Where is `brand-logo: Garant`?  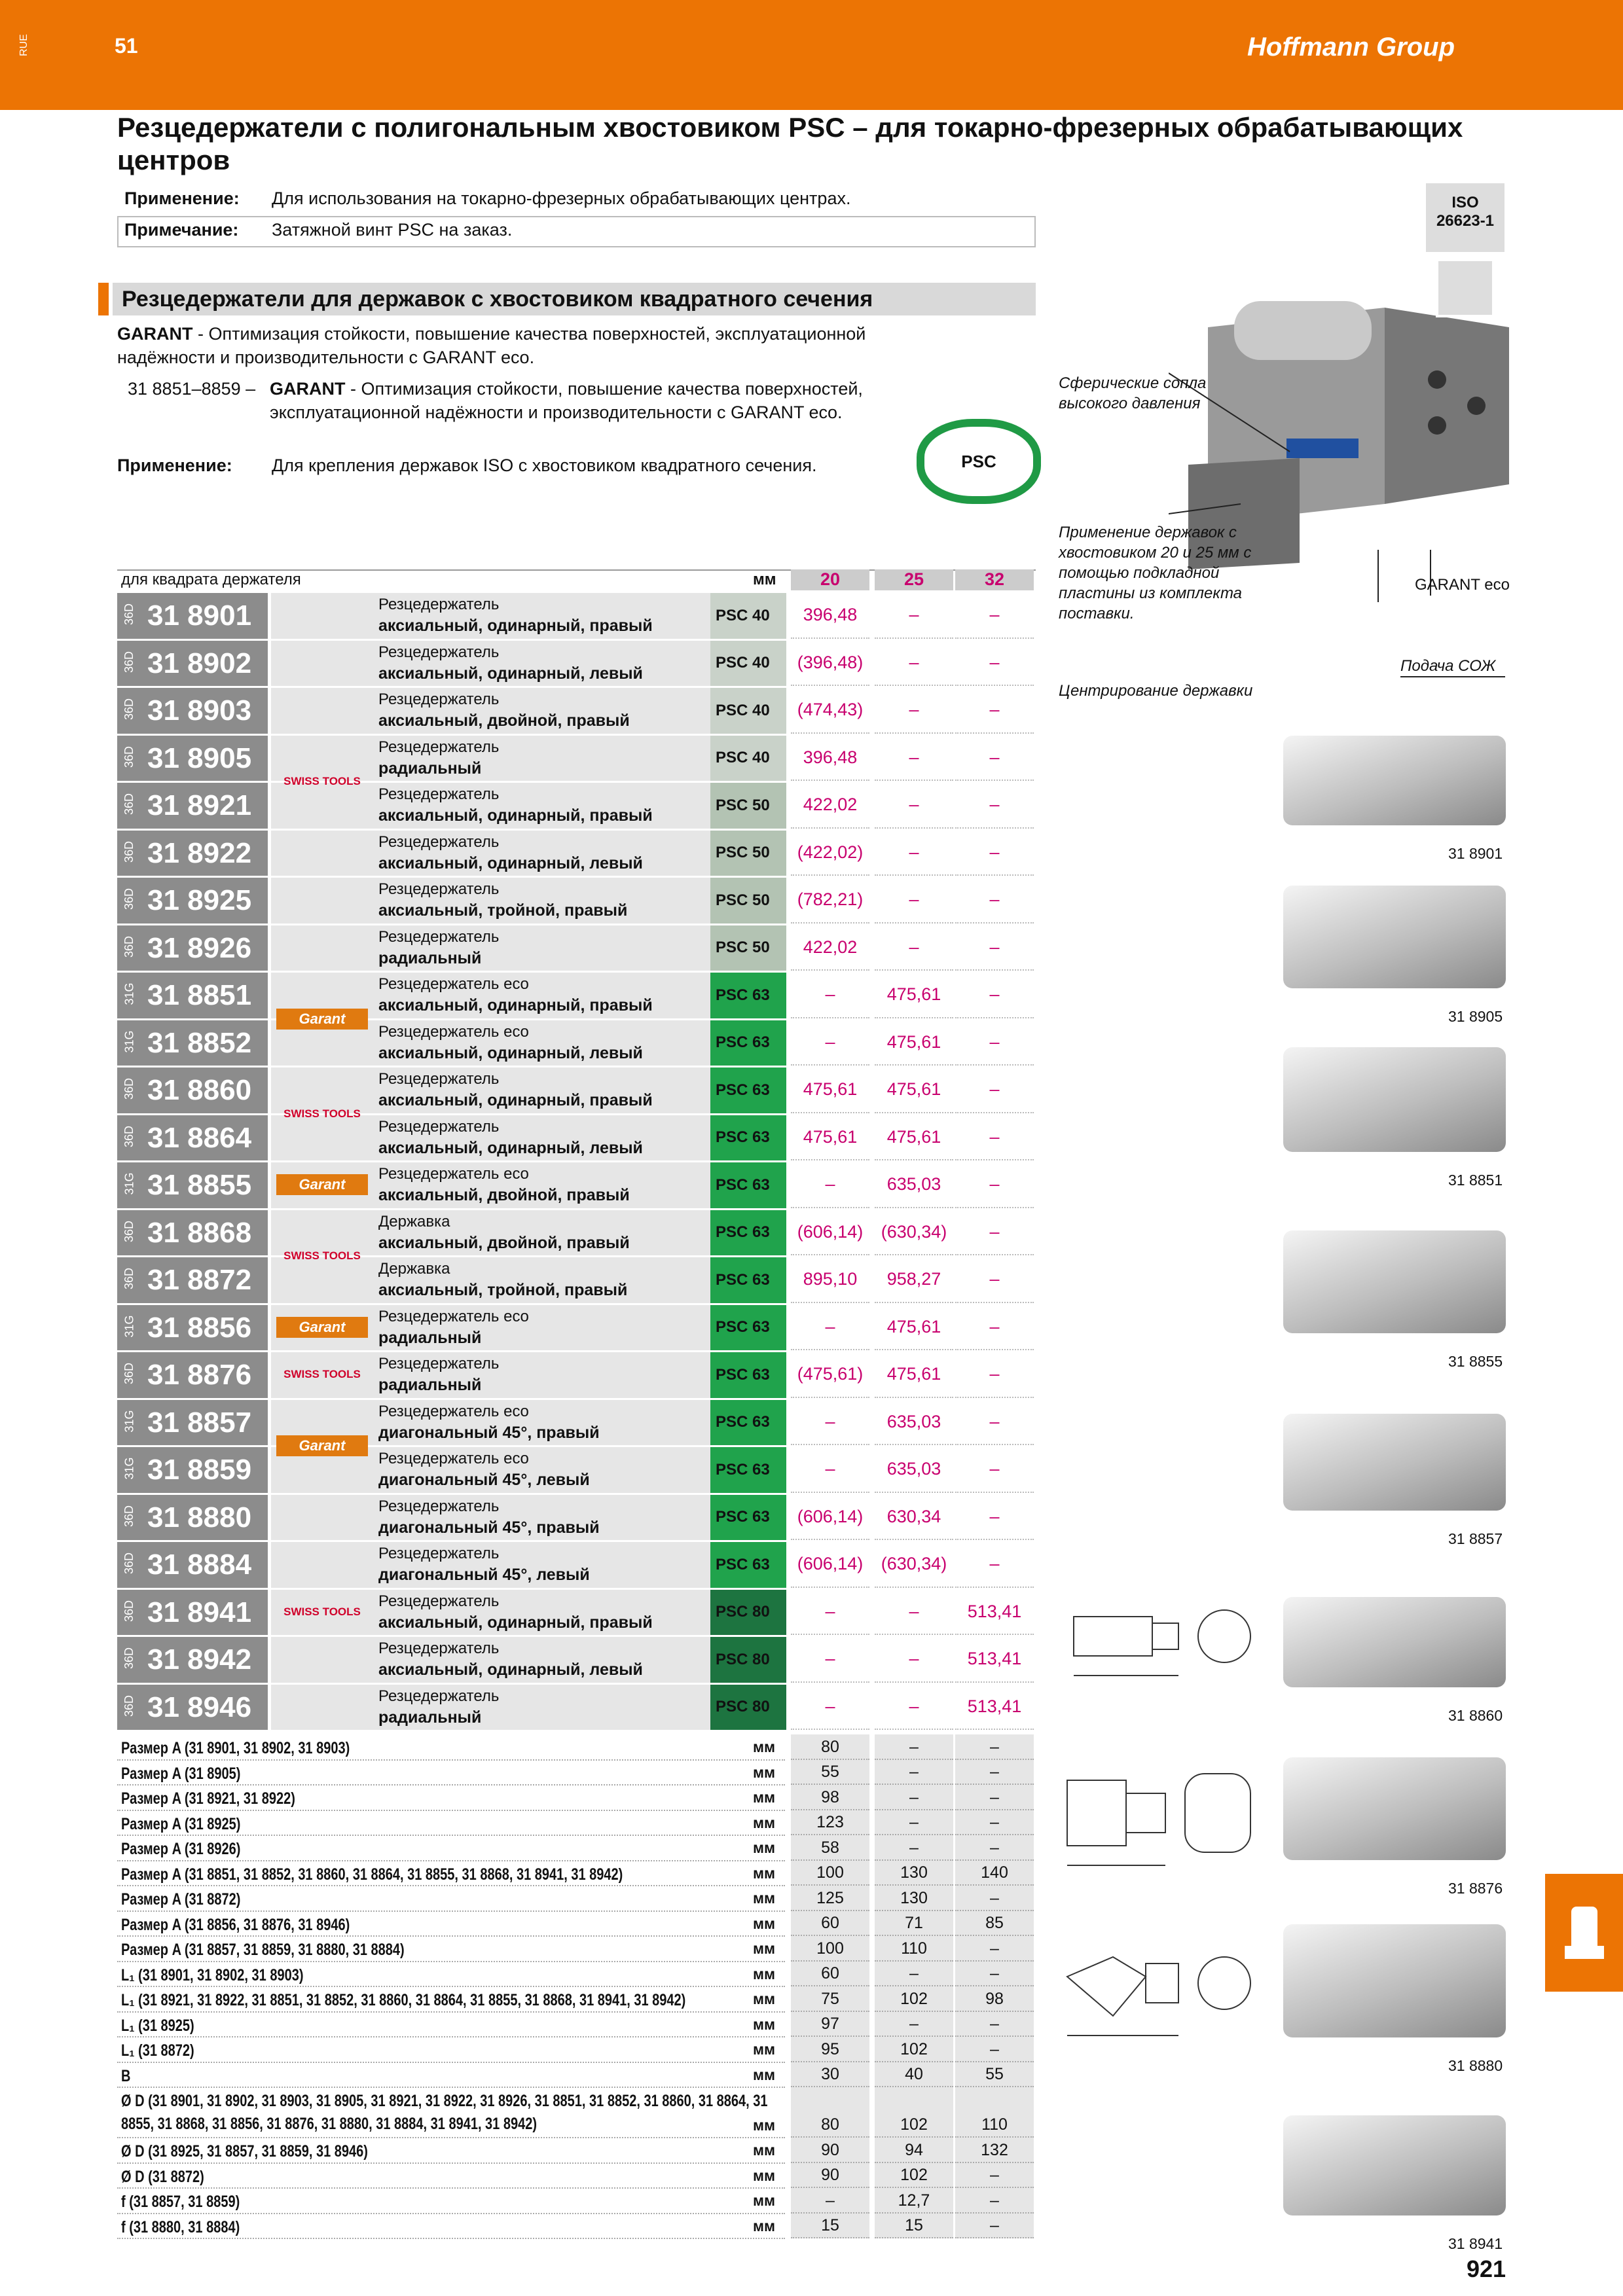
brand-logo: Garant is located at coordinates (322, 1446).